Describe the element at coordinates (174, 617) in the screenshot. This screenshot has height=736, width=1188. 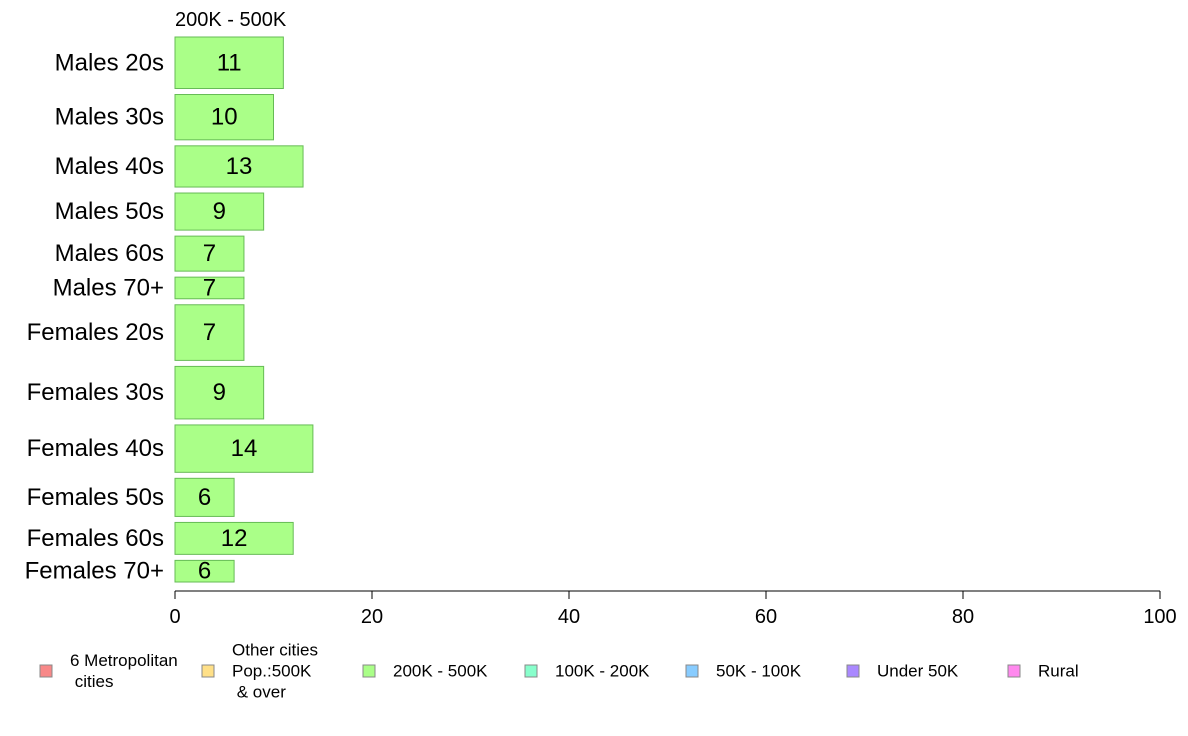
I see `x-tick-label-0: 0` at that location.